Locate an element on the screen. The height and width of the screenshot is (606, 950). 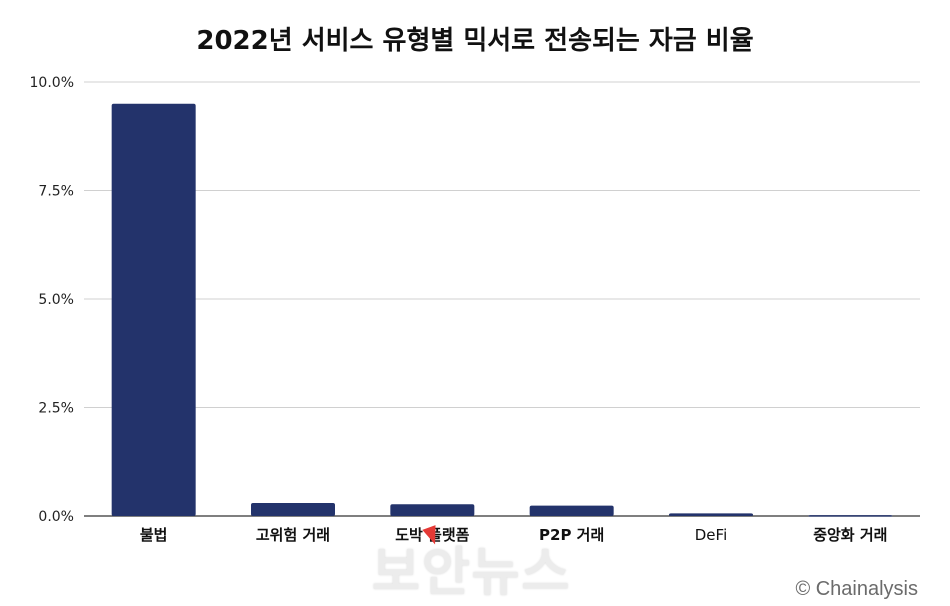
x-tick-label: 도박 플랫폼 is located at coordinates (432, 535).